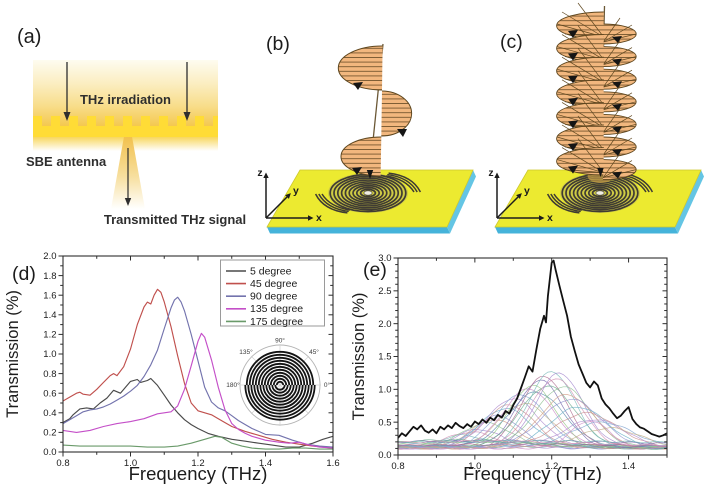 This screenshot has width=710, height=503. Describe the element at coordinates (271, 271) in the screenshot. I see `legend-entry: 5 degree` at that location.